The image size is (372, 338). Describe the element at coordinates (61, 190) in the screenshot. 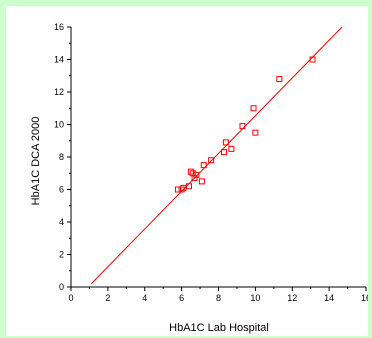

I see `y-tick-label: 6` at that location.